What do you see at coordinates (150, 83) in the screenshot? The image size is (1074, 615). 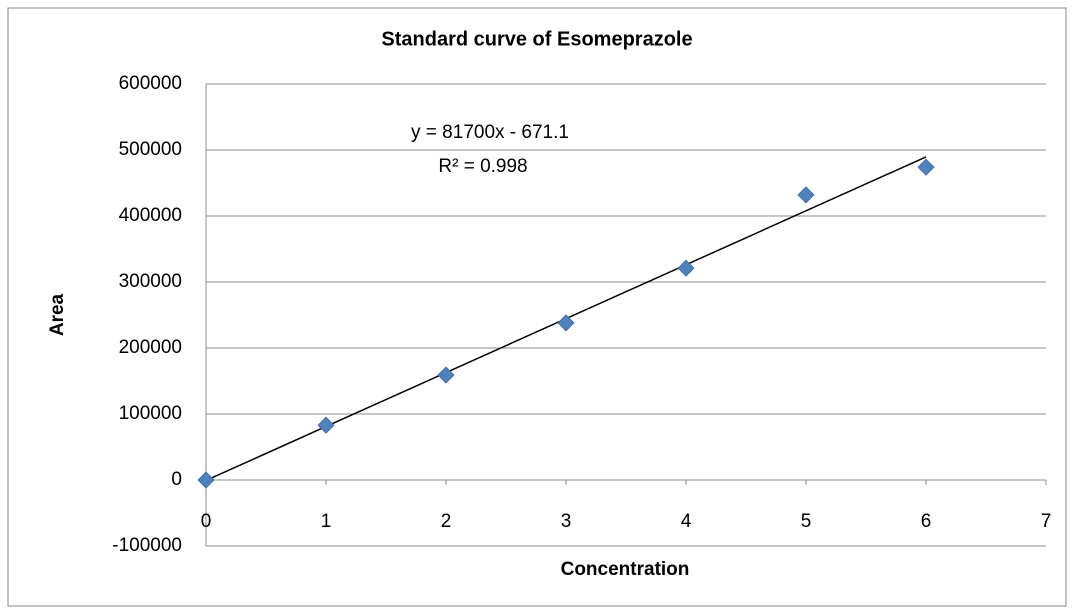 I see `y-tick-label: 600000` at bounding box center [150, 83].